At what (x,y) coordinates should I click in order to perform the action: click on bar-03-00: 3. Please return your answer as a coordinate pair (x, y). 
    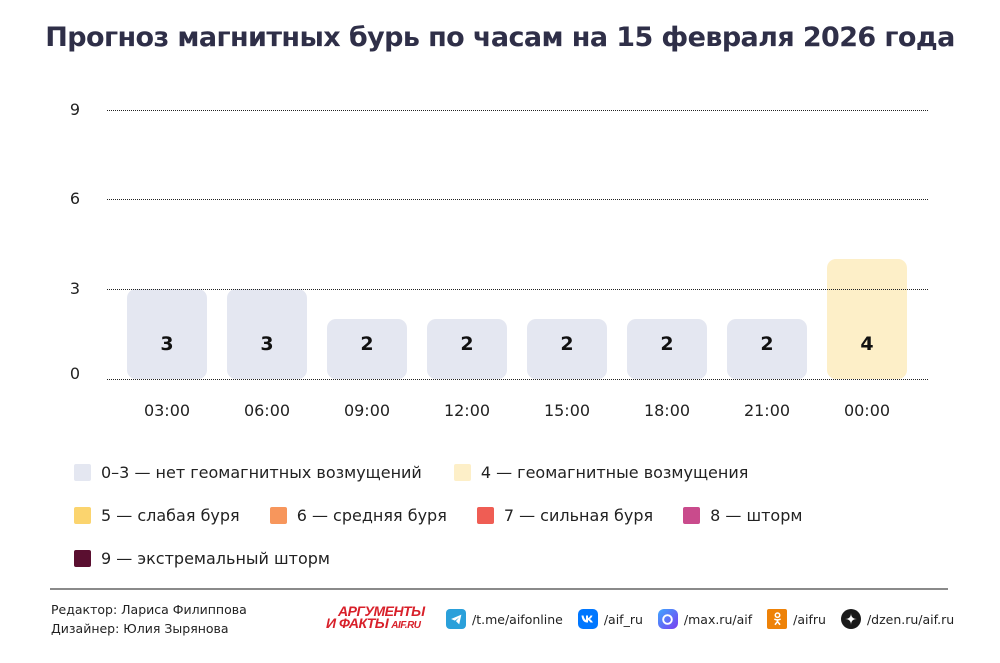
    Looking at the image, I should click on (167, 334).